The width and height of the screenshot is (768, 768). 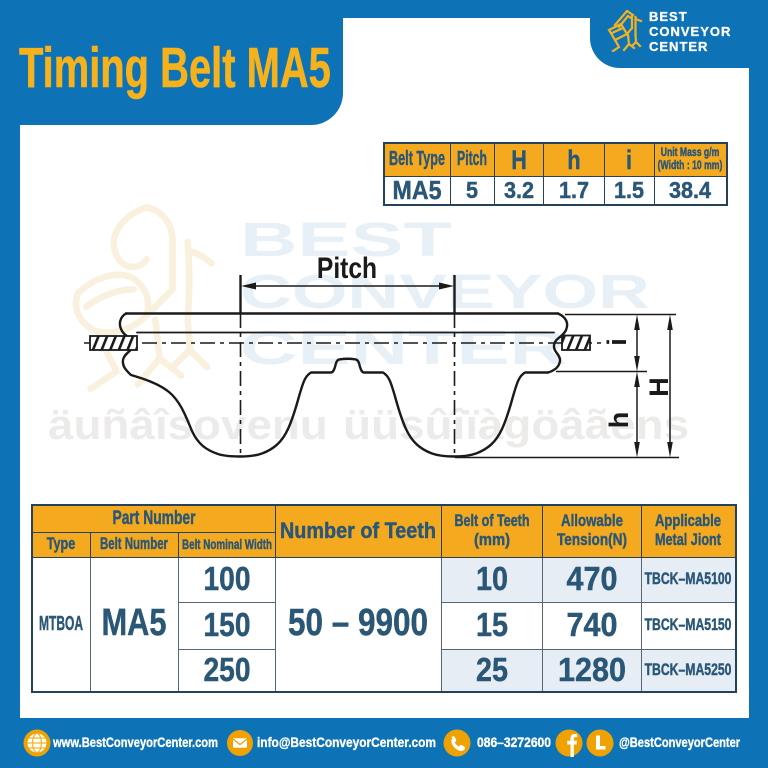 What do you see at coordinates (619, 420) in the screenshot?
I see `svg-text: h` at bounding box center [619, 420].